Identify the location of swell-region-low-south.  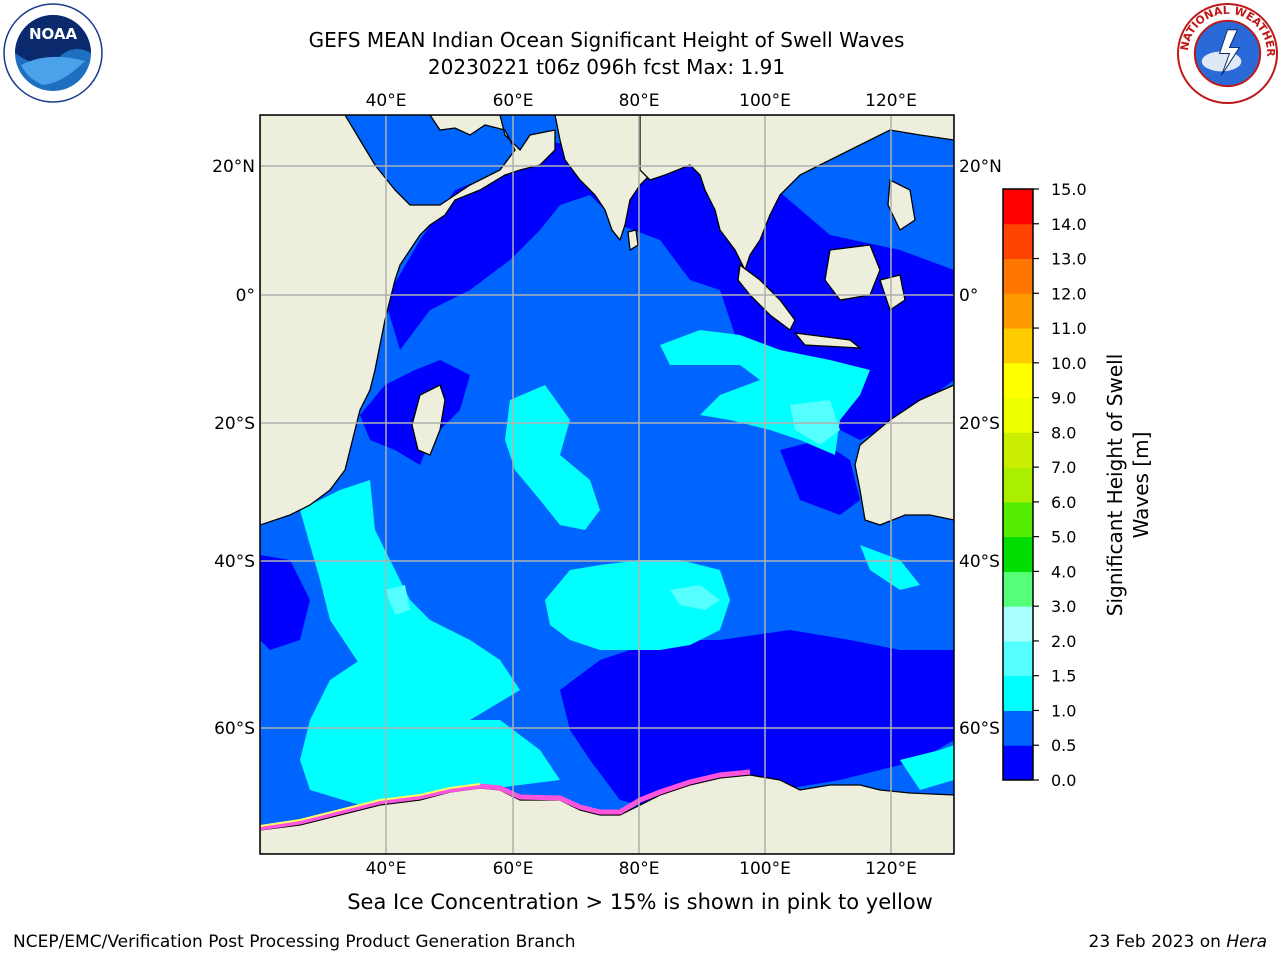
(757, 720).